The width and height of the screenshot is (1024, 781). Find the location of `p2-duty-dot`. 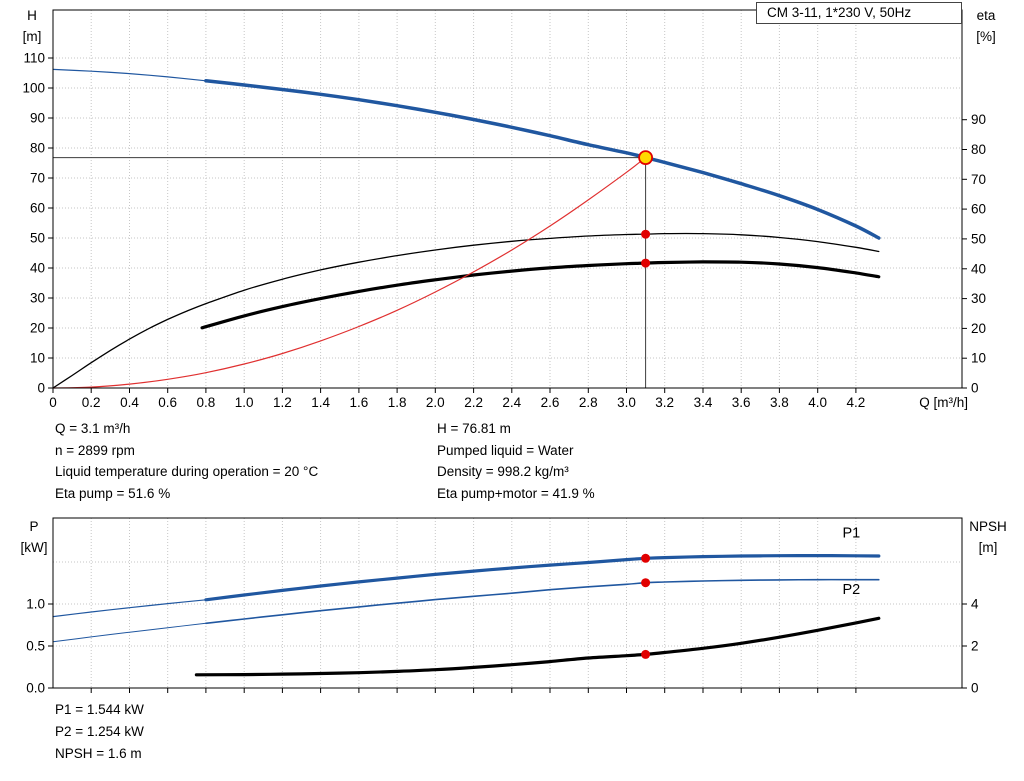

p2-duty-dot is located at coordinates (646, 583).